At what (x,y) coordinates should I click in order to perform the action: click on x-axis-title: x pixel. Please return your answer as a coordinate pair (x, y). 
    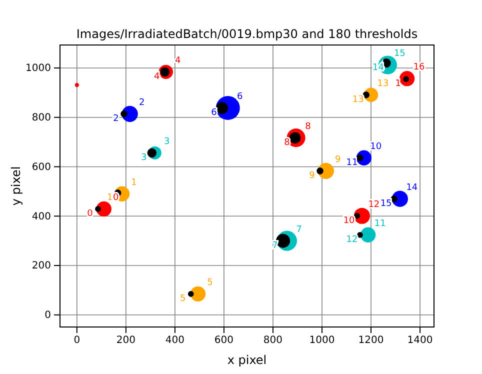
    Looking at the image, I should click on (247, 360).